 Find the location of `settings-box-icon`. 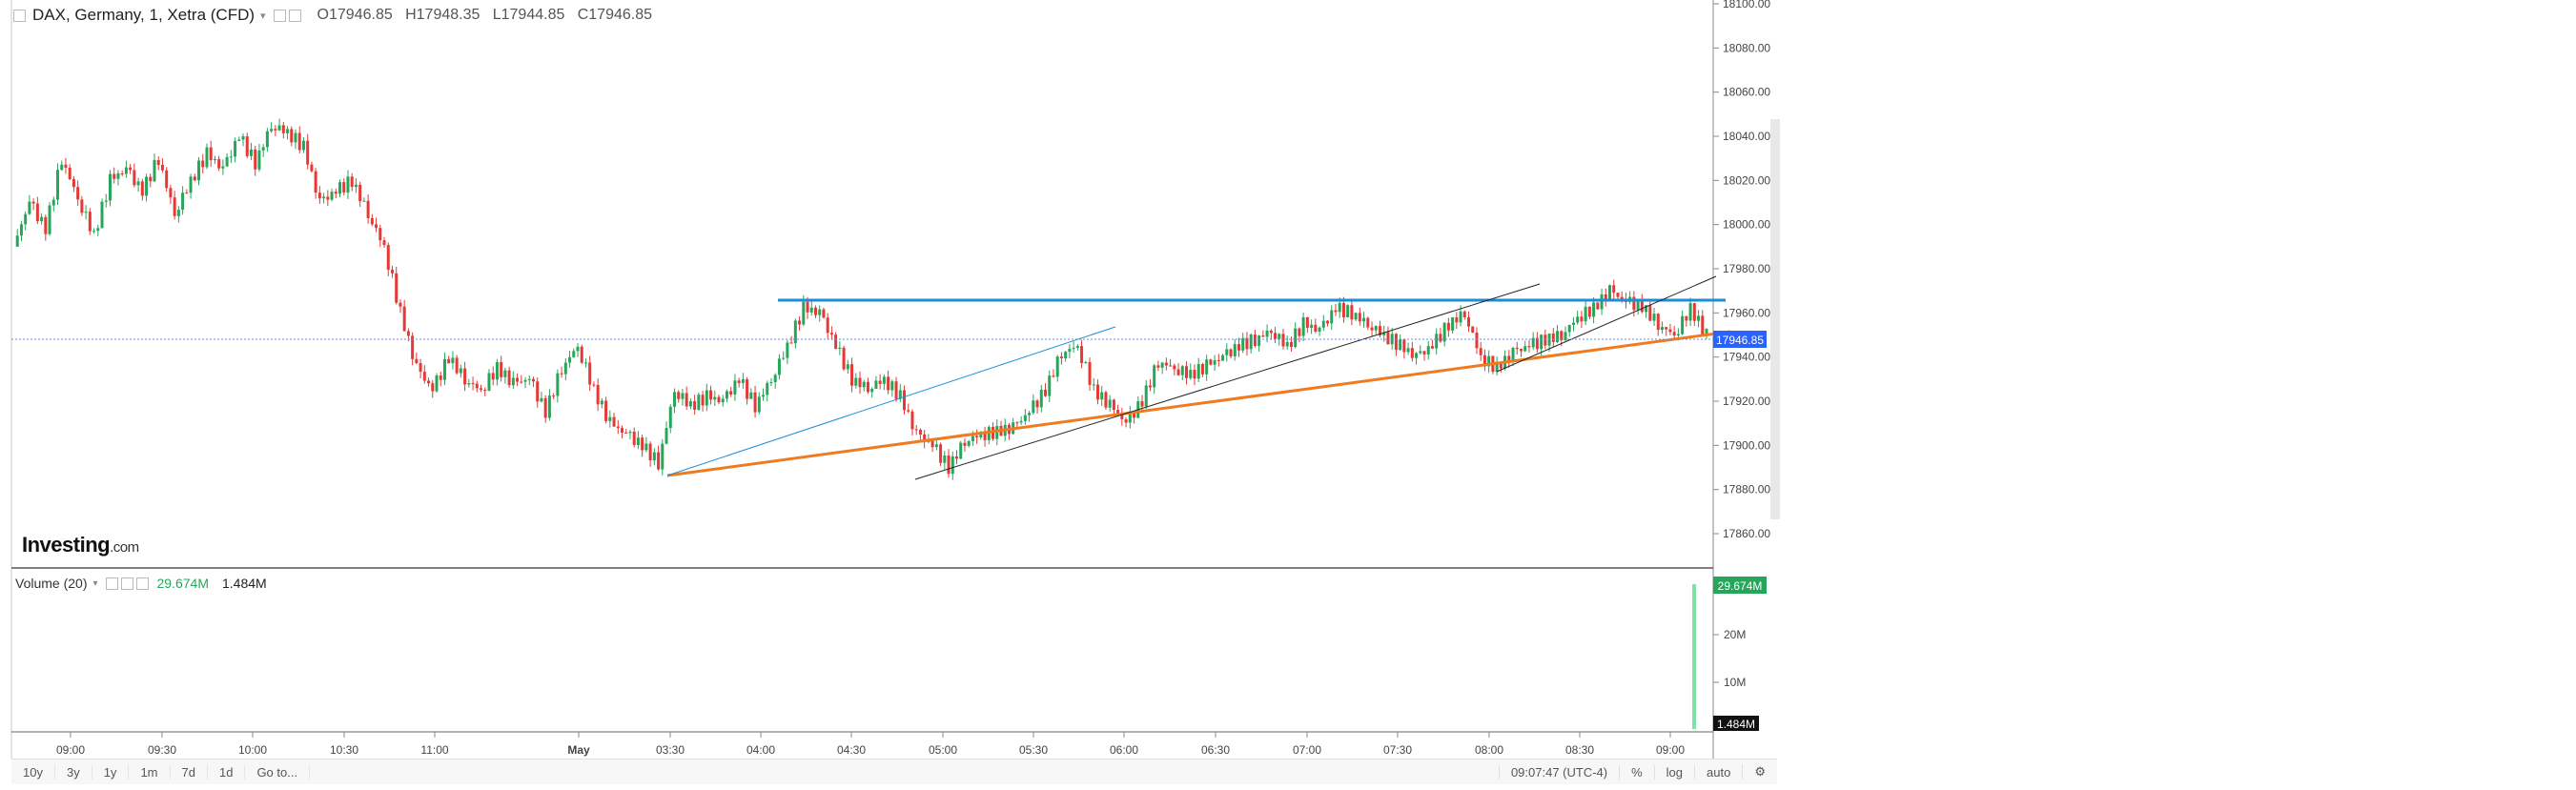

settings-box-icon is located at coordinates (279, 15).